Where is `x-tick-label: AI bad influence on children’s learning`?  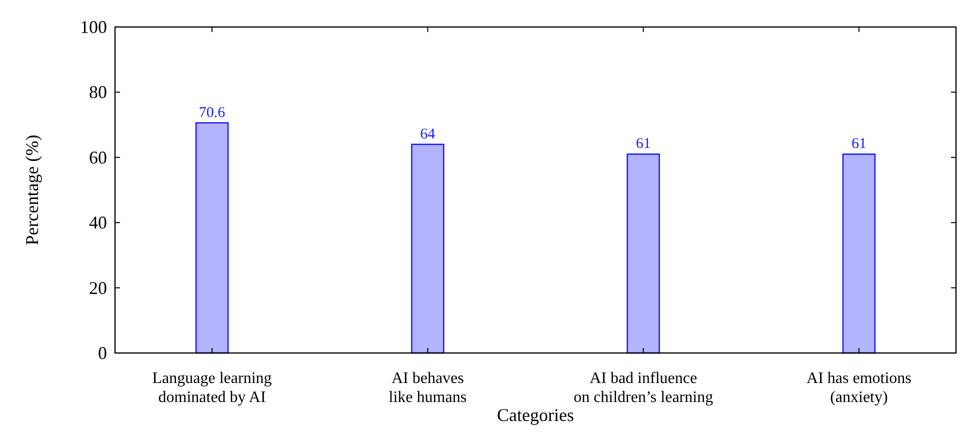 x-tick-label: AI bad influence on children’s learning is located at coordinates (644, 388).